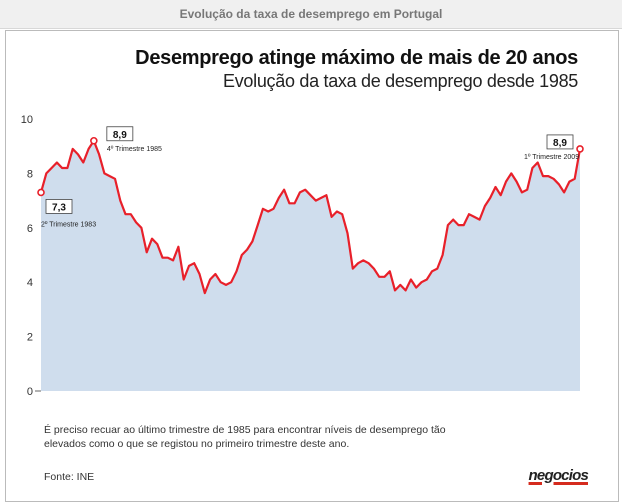 Image resolution: width=622 pixels, height=504 pixels. Describe the element at coordinates (134, 149) in the screenshot. I see `annotation-period: 4º Trimestre 1985` at that location.